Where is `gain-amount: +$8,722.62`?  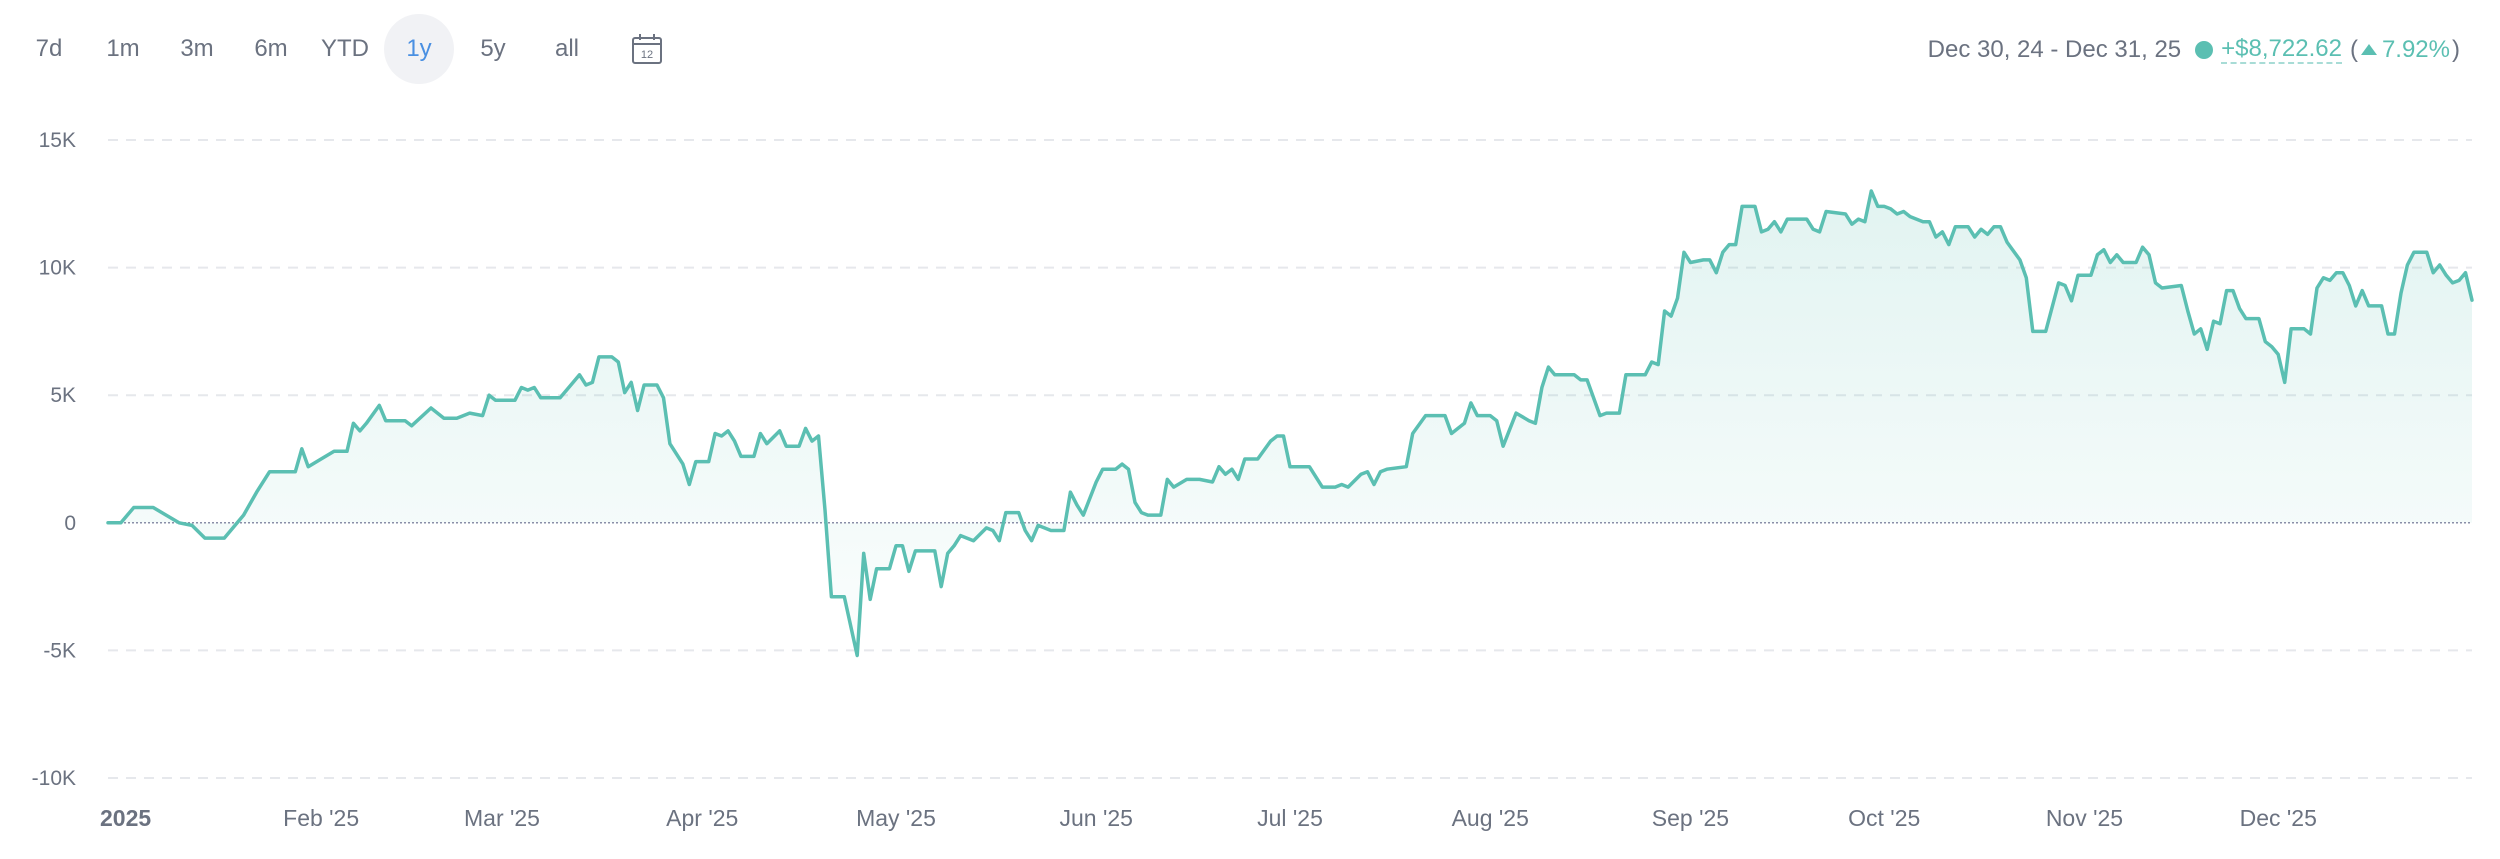
gain-amount: +$8,722.62 is located at coordinates (2281, 49).